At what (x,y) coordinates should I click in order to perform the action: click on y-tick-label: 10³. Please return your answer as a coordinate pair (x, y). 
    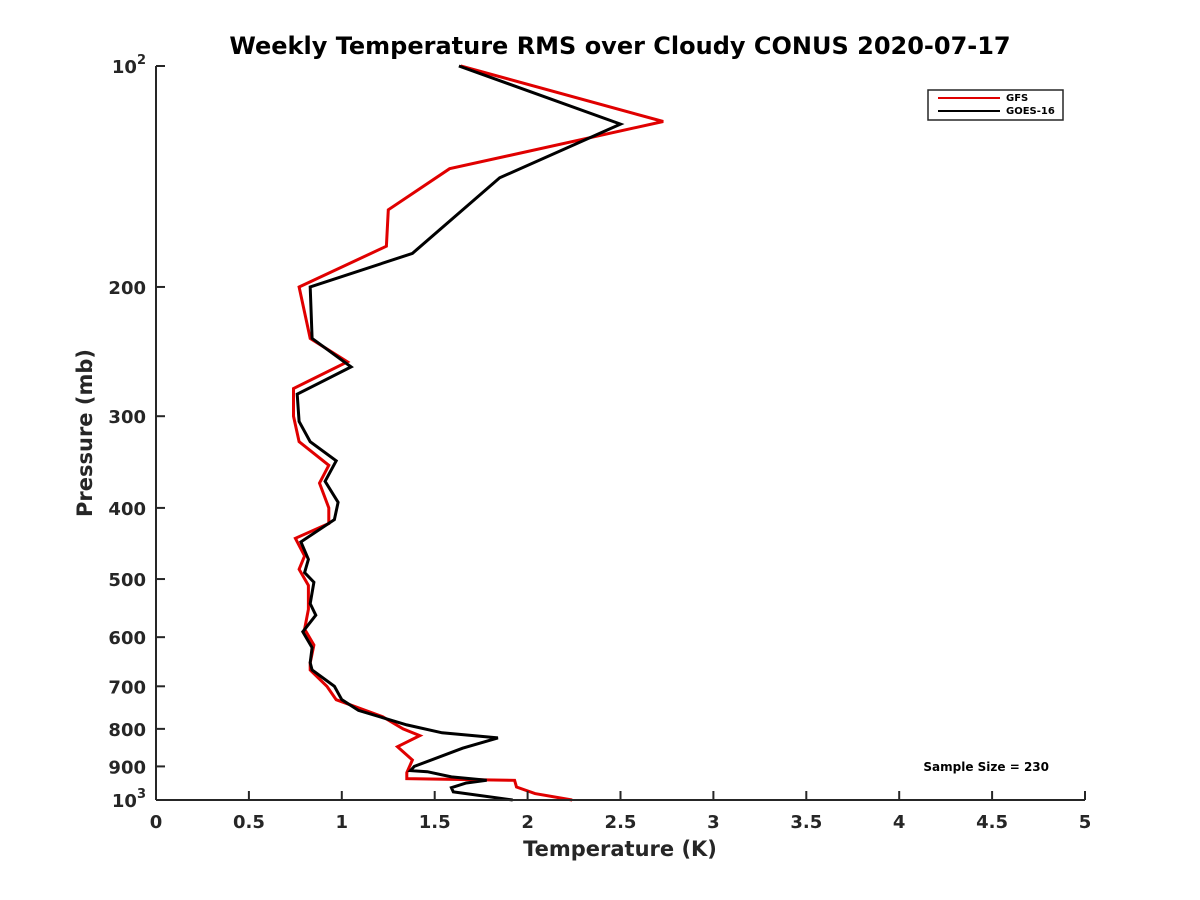
    Looking at the image, I should click on (129, 799).